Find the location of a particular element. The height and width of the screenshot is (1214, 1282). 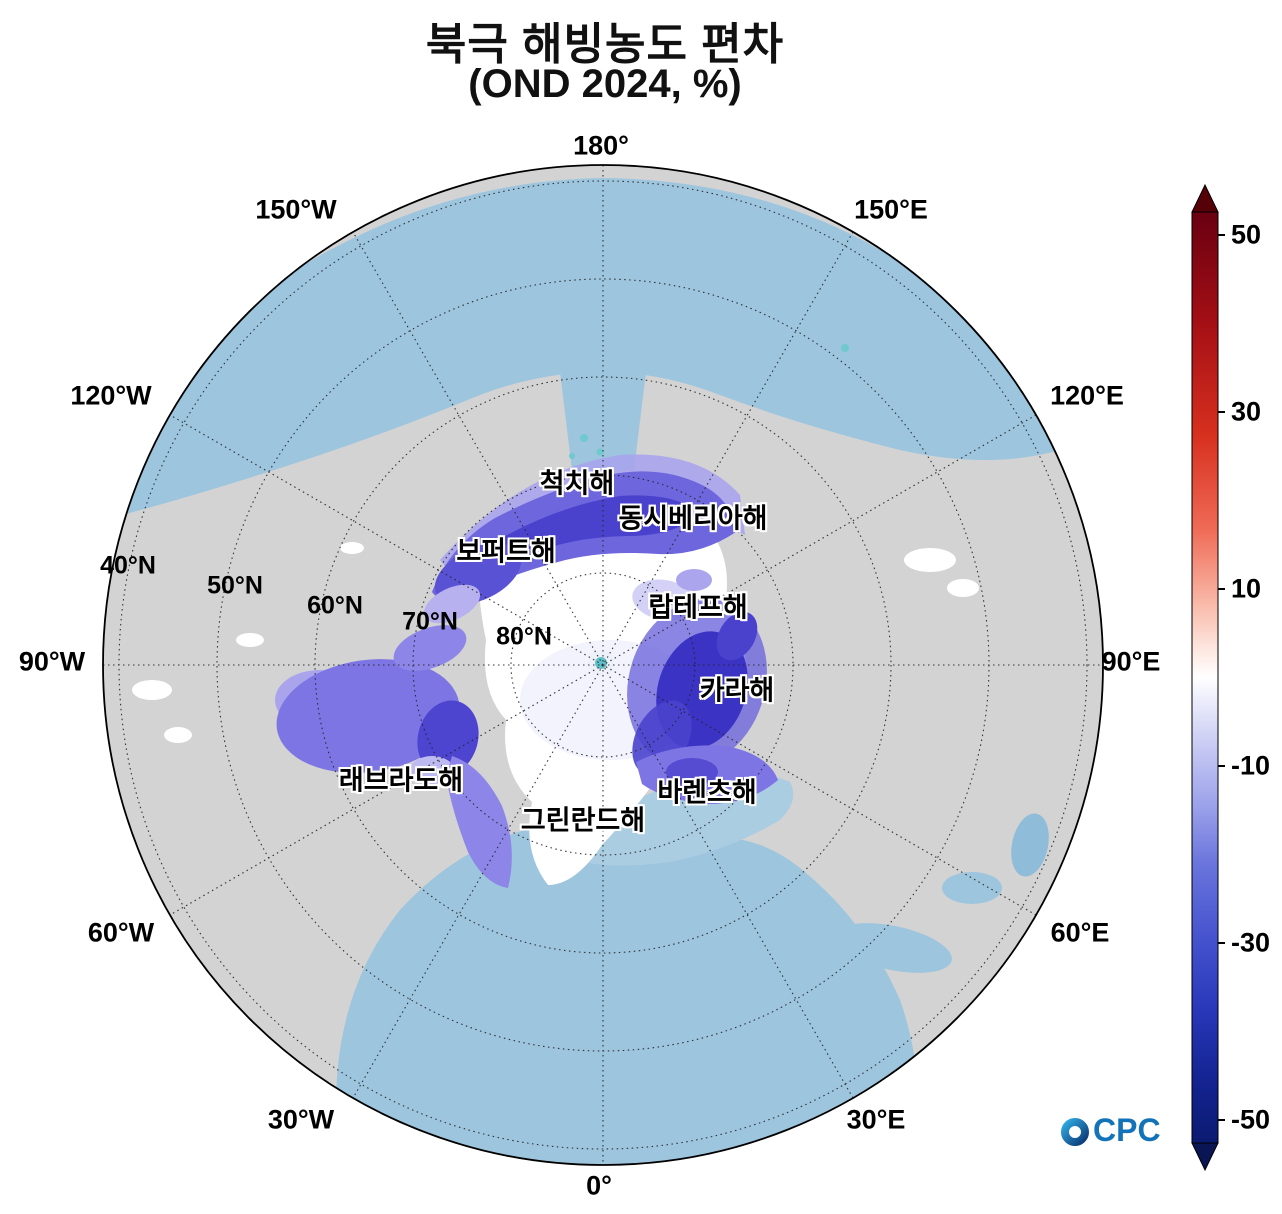

longitude-label-150e: 150°E is located at coordinates (891, 209).